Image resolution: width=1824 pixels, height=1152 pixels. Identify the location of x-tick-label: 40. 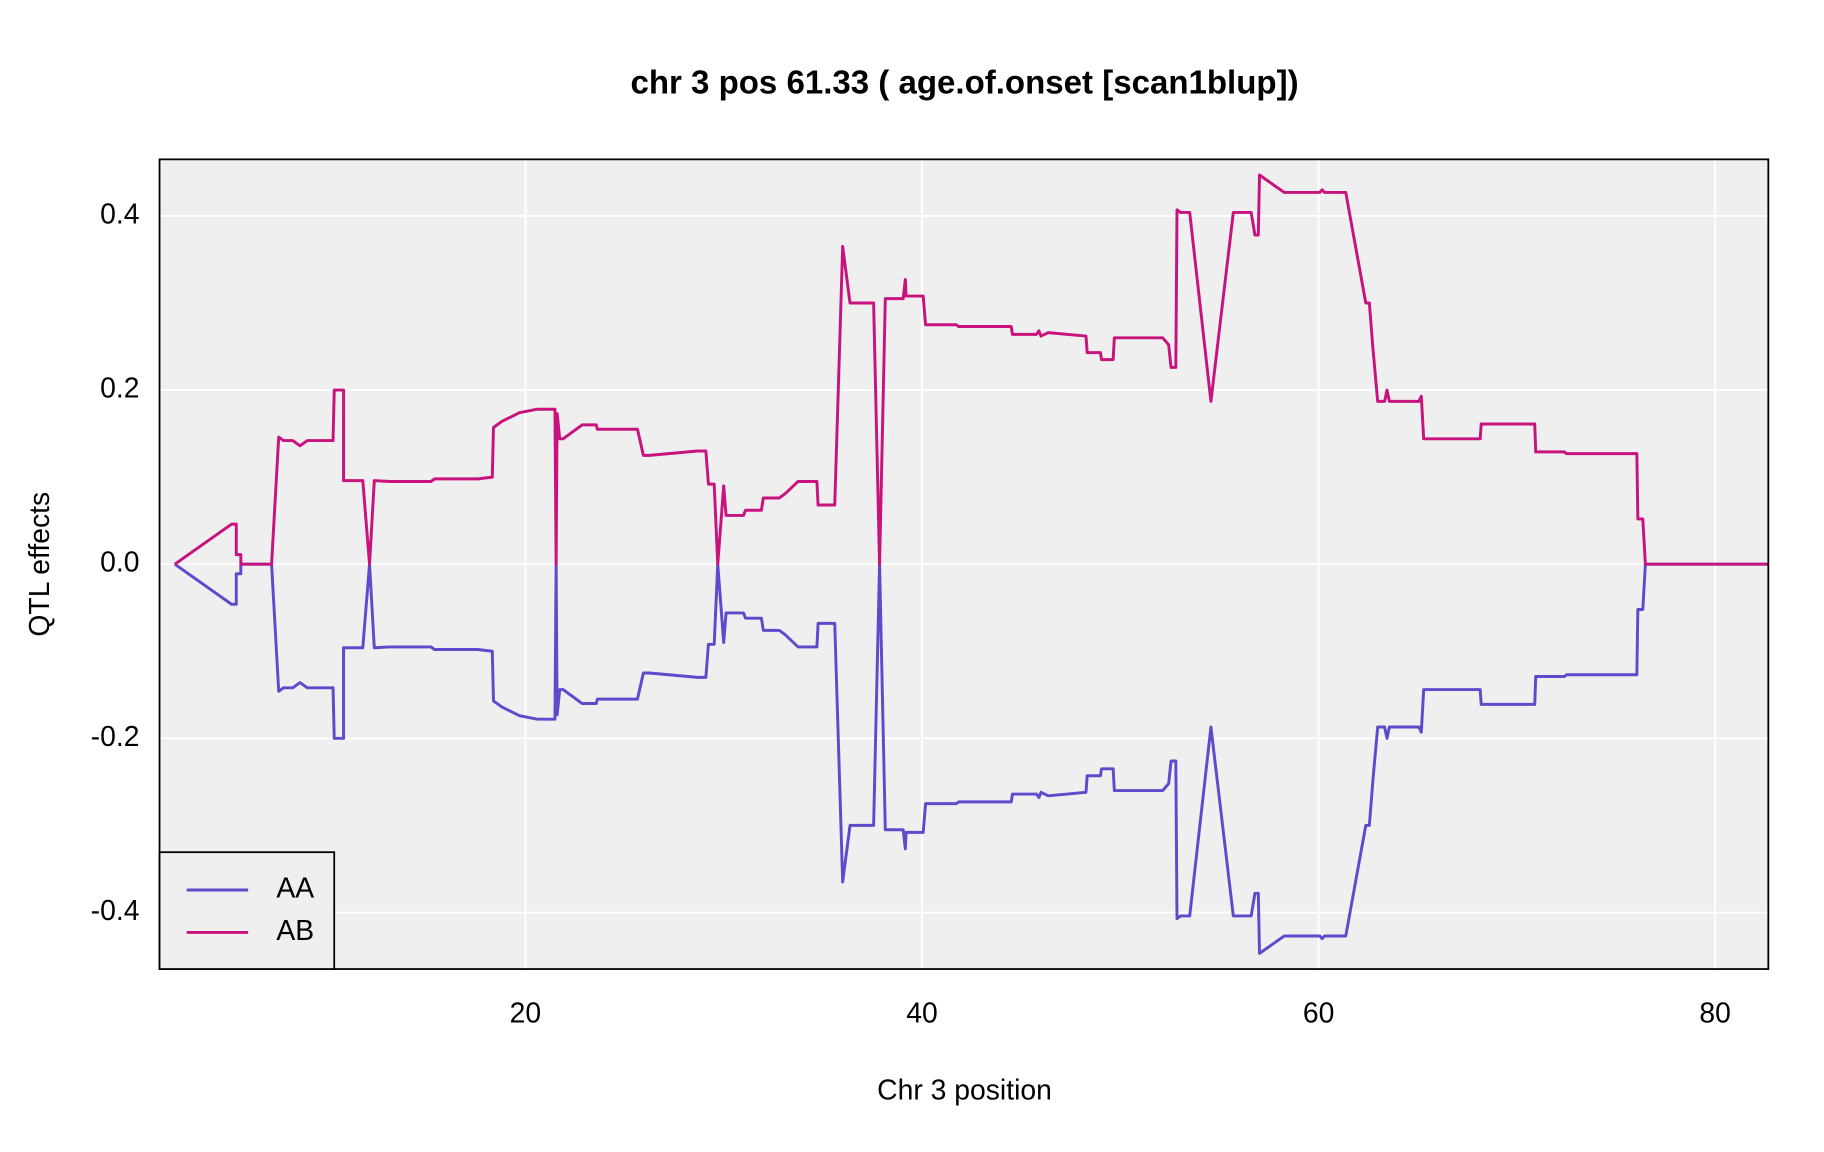
(922, 1014).